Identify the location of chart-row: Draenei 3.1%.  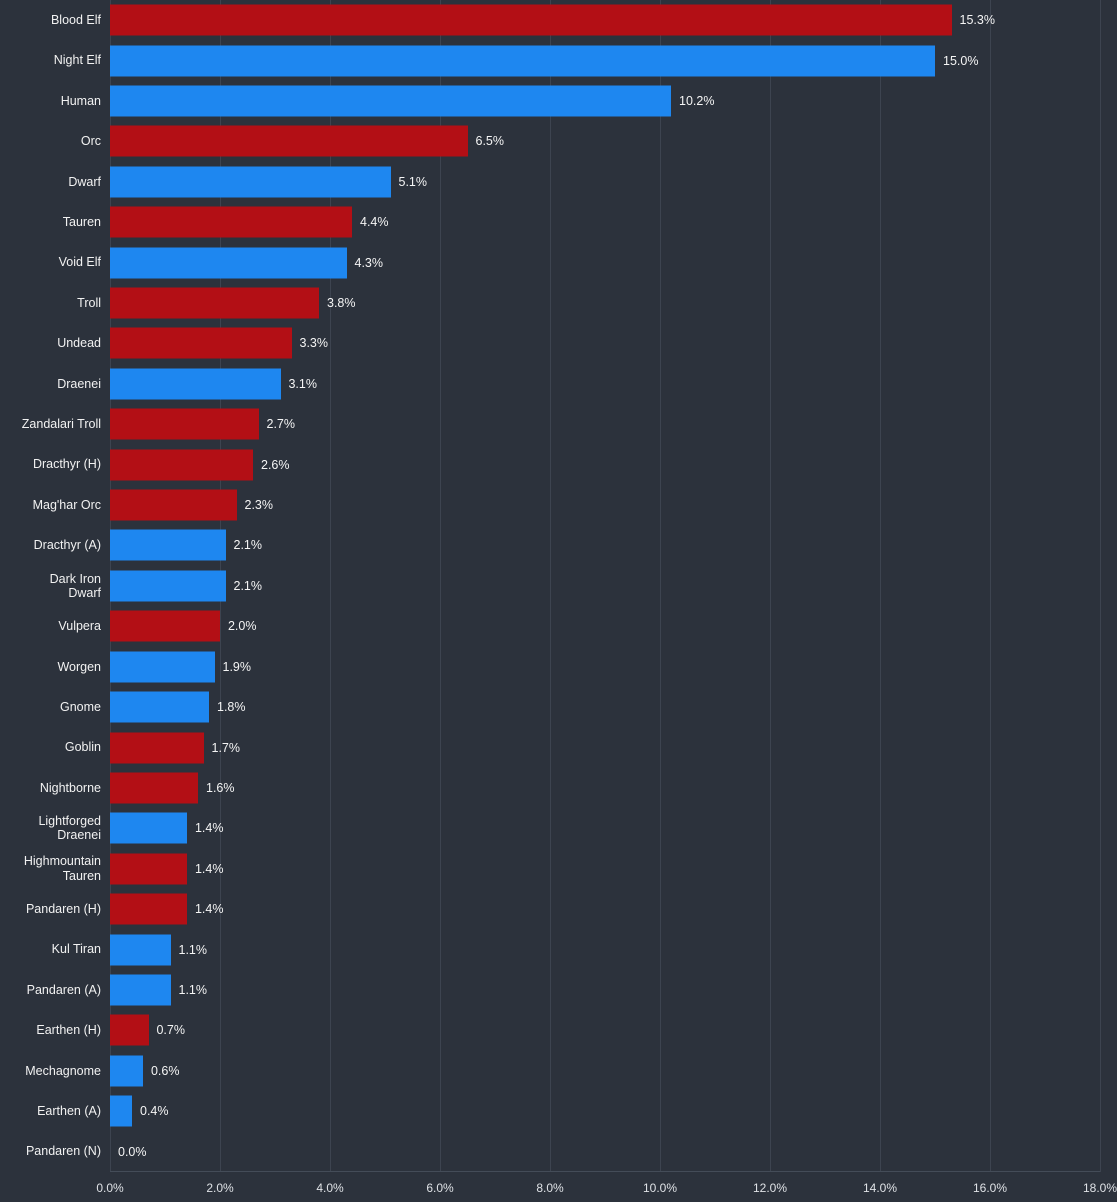
(558, 384).